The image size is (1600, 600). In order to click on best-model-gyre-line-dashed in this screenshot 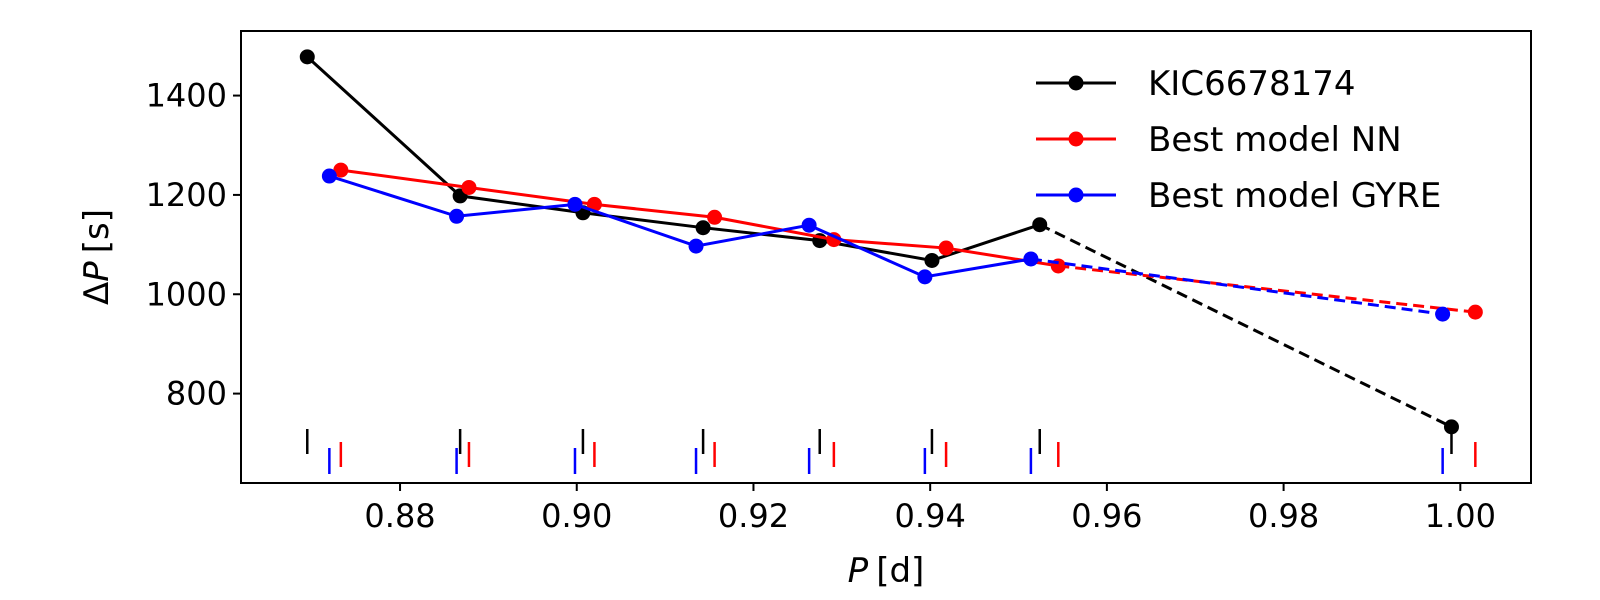, I will do `click(1236, 286)`.